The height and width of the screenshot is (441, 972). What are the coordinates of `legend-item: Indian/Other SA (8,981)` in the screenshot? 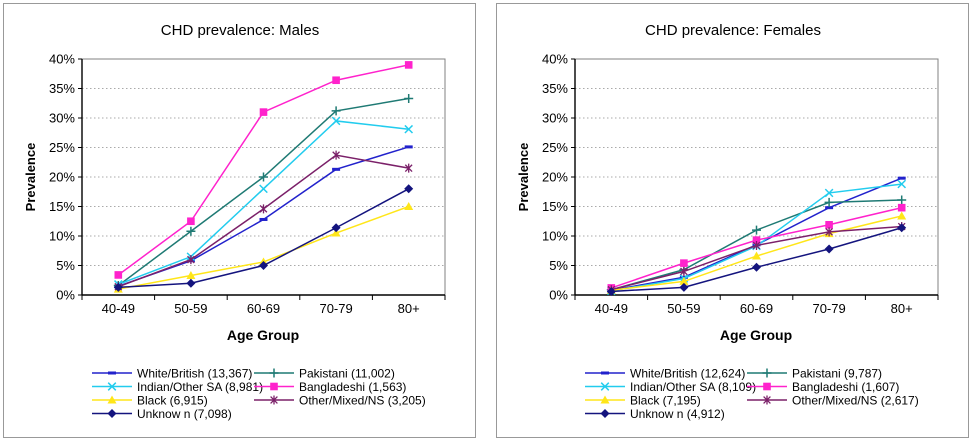 It's located at (177, 387).